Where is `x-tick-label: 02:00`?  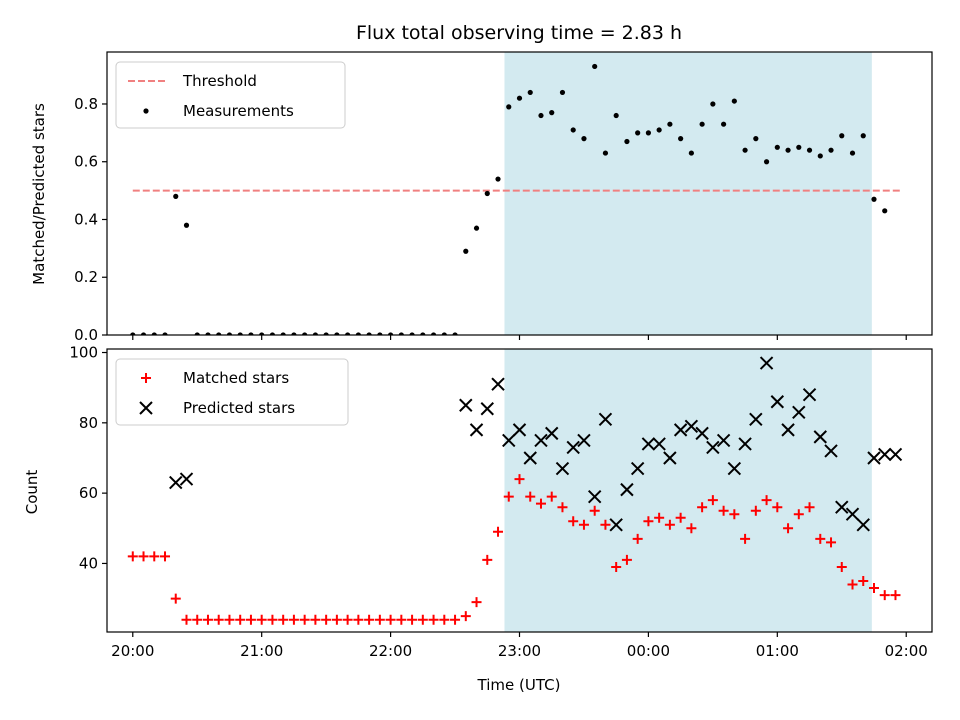 x-tick-label: 02:00 is located at coordinates (906, 651).